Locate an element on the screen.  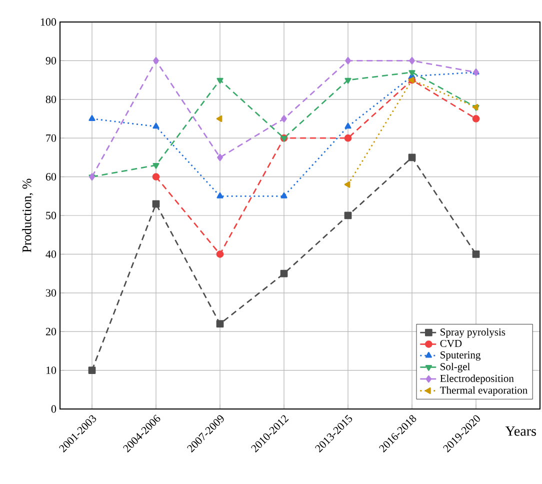
legend-label: Thermal evaporation is located at coordinates (484, 391).